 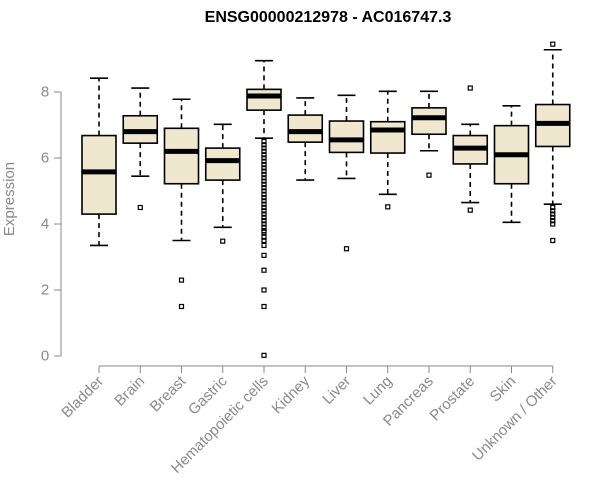 What do you see at coordinates (222, 183) in the screenshot?
I see `box-gastric` at bounding box center [222, 183].